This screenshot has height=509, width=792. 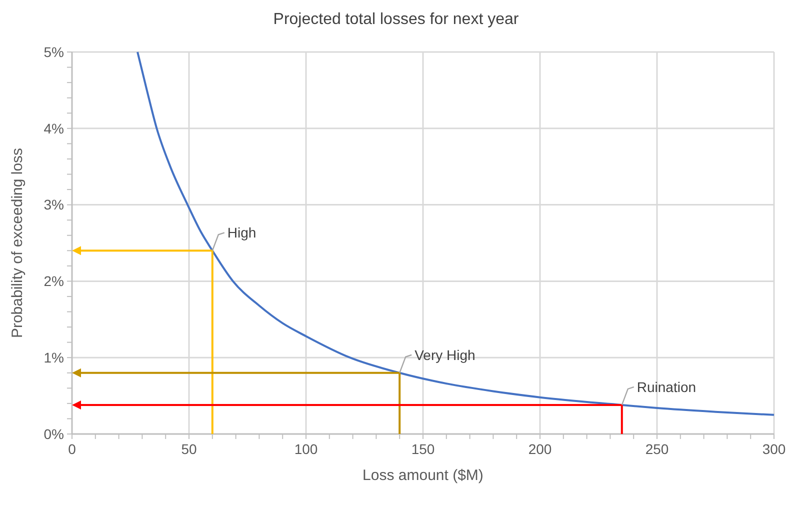 I want to click on x-tick-label: 150, so click(x=423, y=449).